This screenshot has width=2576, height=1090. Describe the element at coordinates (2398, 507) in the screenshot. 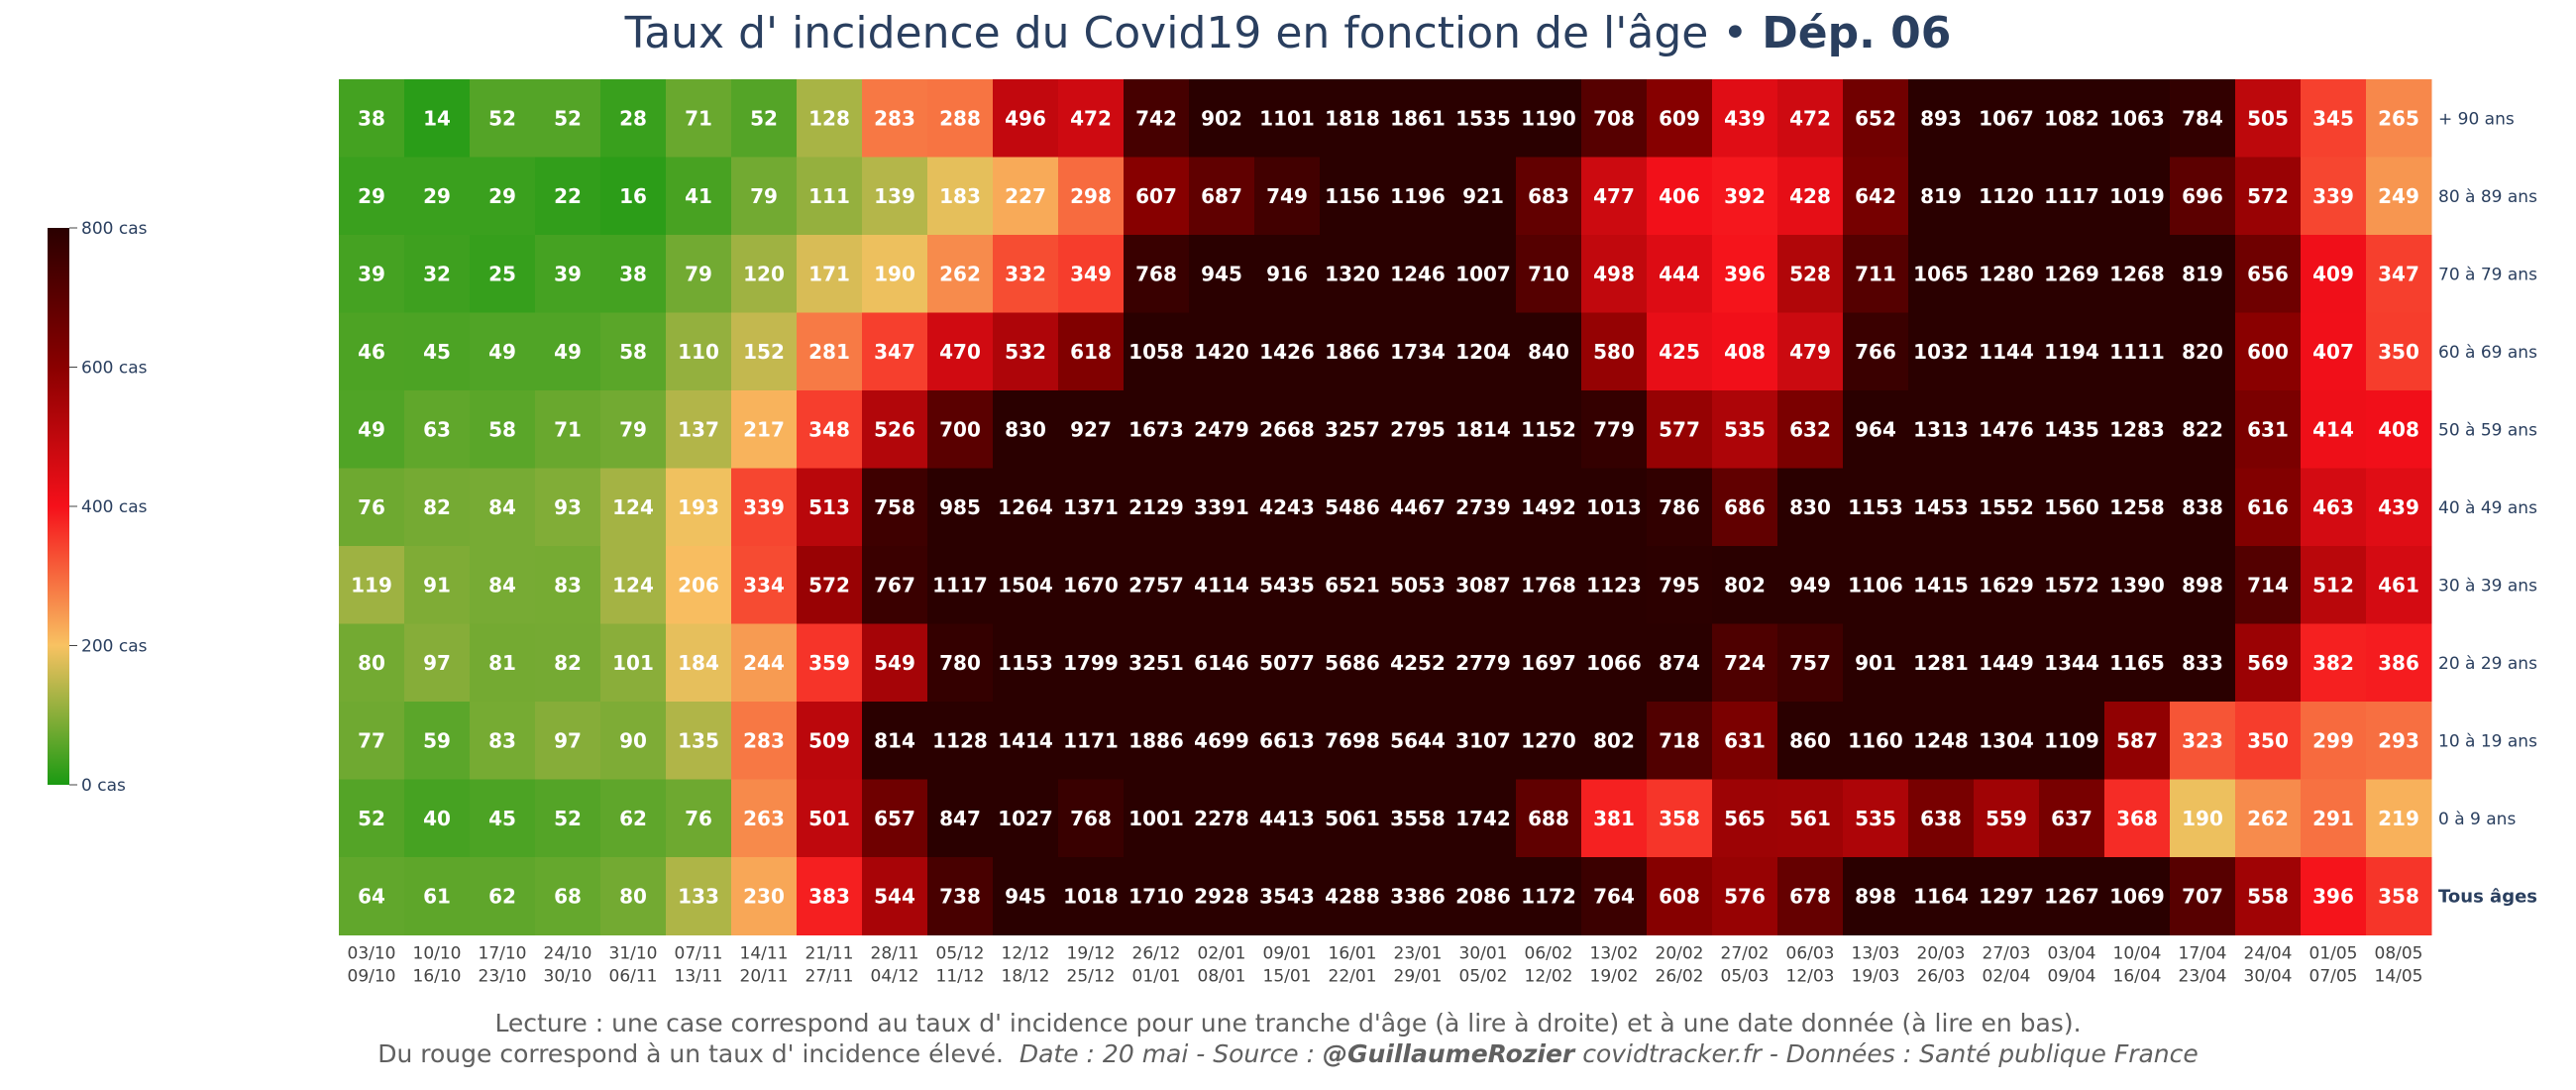

I see `cell-value-label: 439` at that location.